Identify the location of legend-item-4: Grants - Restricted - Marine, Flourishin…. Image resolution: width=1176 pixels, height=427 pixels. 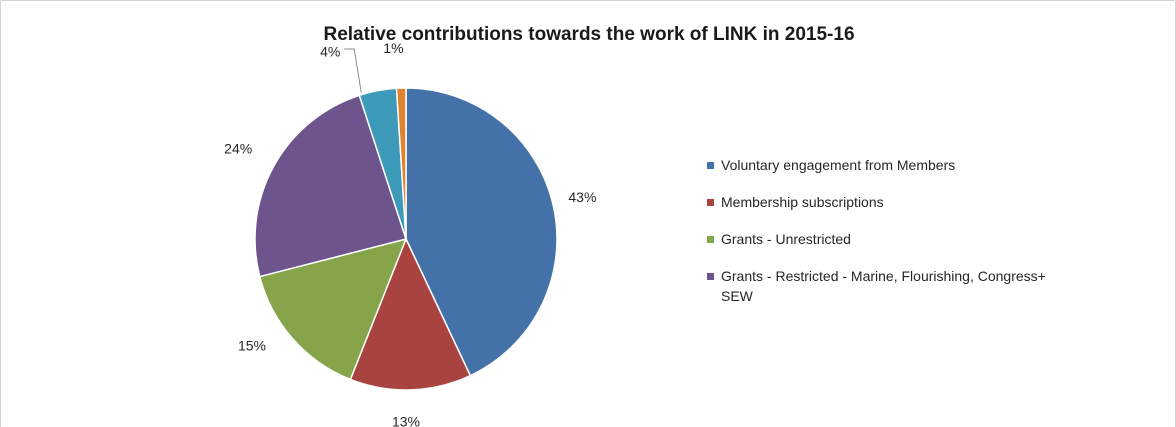
(887, 286).